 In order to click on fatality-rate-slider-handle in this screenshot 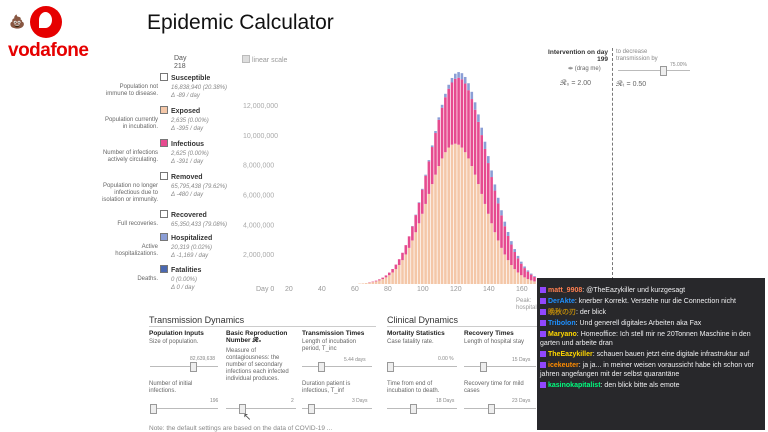, I will do `click(390, 367)`.